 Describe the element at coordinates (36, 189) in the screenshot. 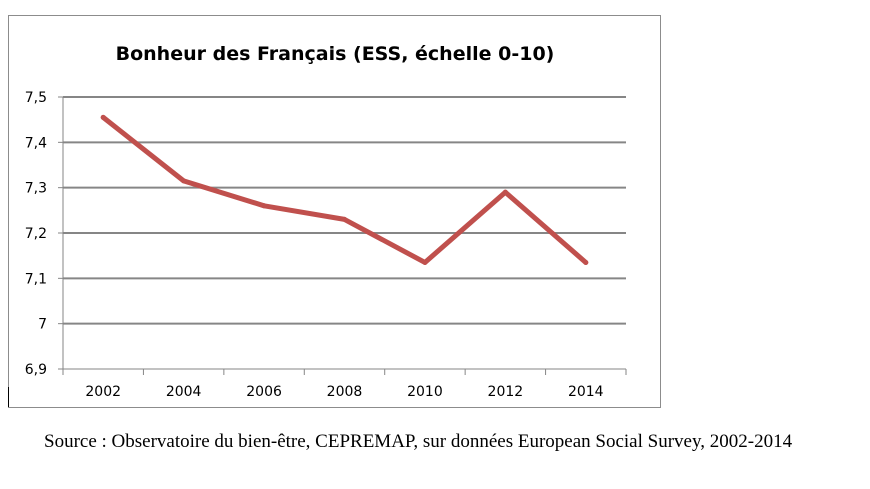

I see `y-tick-label: 7,3` at that location.